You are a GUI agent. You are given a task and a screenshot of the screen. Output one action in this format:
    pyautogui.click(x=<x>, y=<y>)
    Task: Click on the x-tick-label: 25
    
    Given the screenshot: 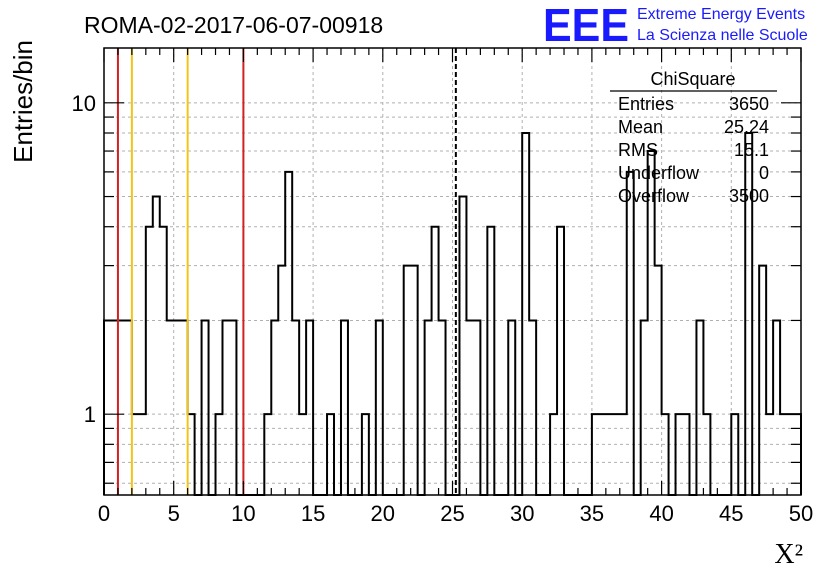 What is the action you would take?
    pyautogui.click(x=452, y=513)
    